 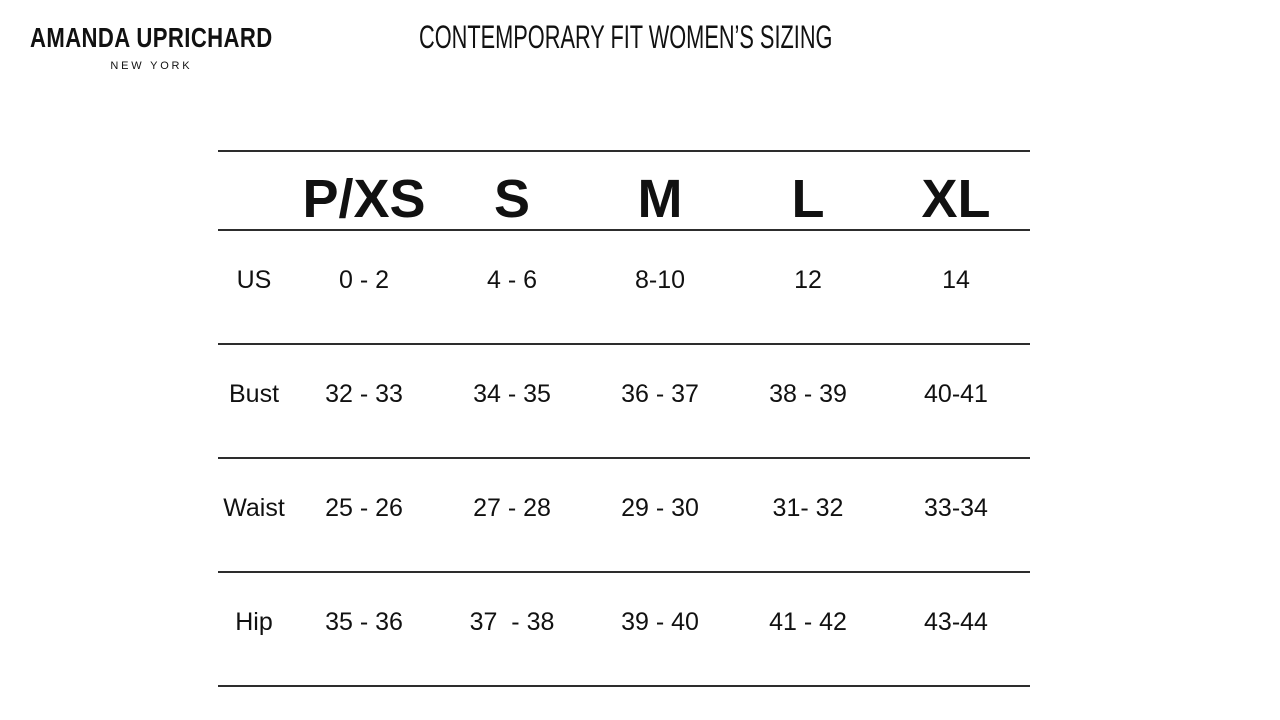 What do you see at coordinates (956, 394) in the screenshot?
I see `table-cell: 40-41` at bounding box center [956, 394].